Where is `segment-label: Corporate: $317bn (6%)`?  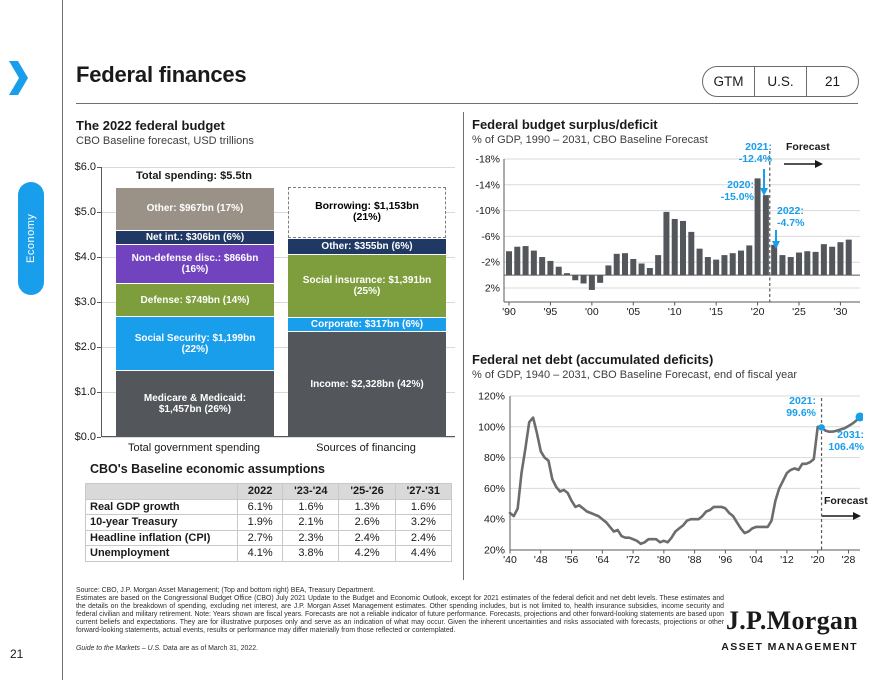 segment-label: Corporate: $317bn (6%) is located at coordinates (367, 325).